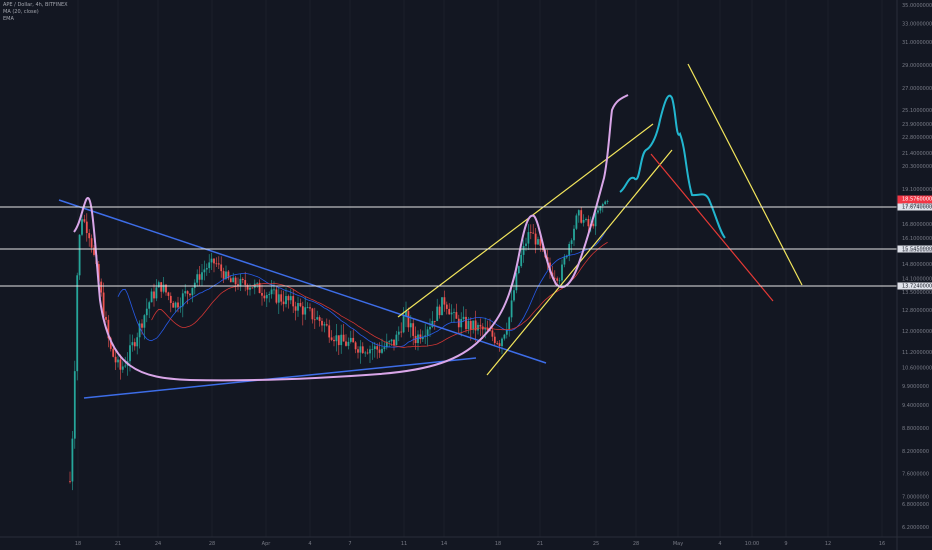 Image resolution: width=932 pixels, height=550 pixels. I want to click on price-tick-label: 7.0000000, so click(915, 498).